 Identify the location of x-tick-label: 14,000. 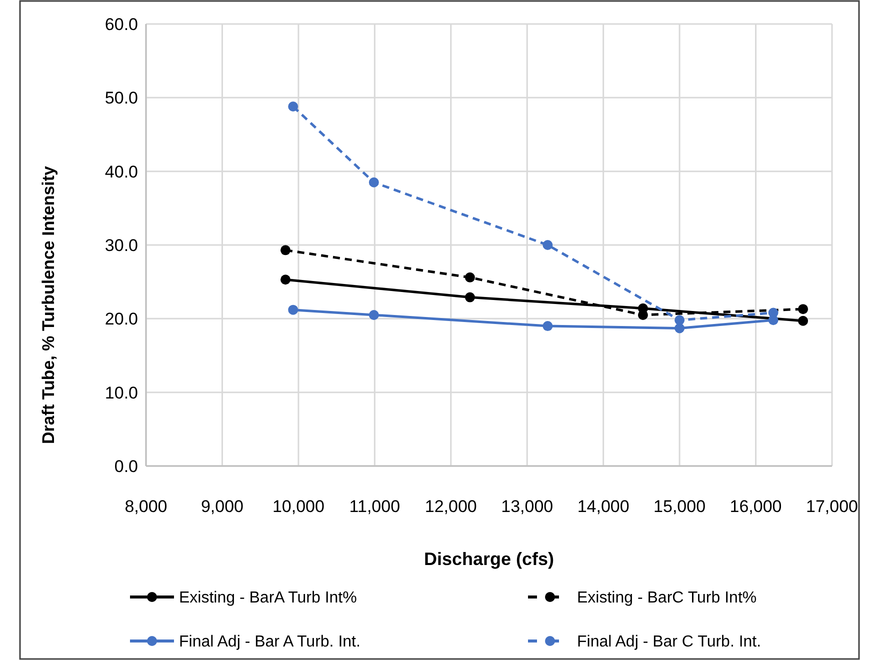
(603, 506).